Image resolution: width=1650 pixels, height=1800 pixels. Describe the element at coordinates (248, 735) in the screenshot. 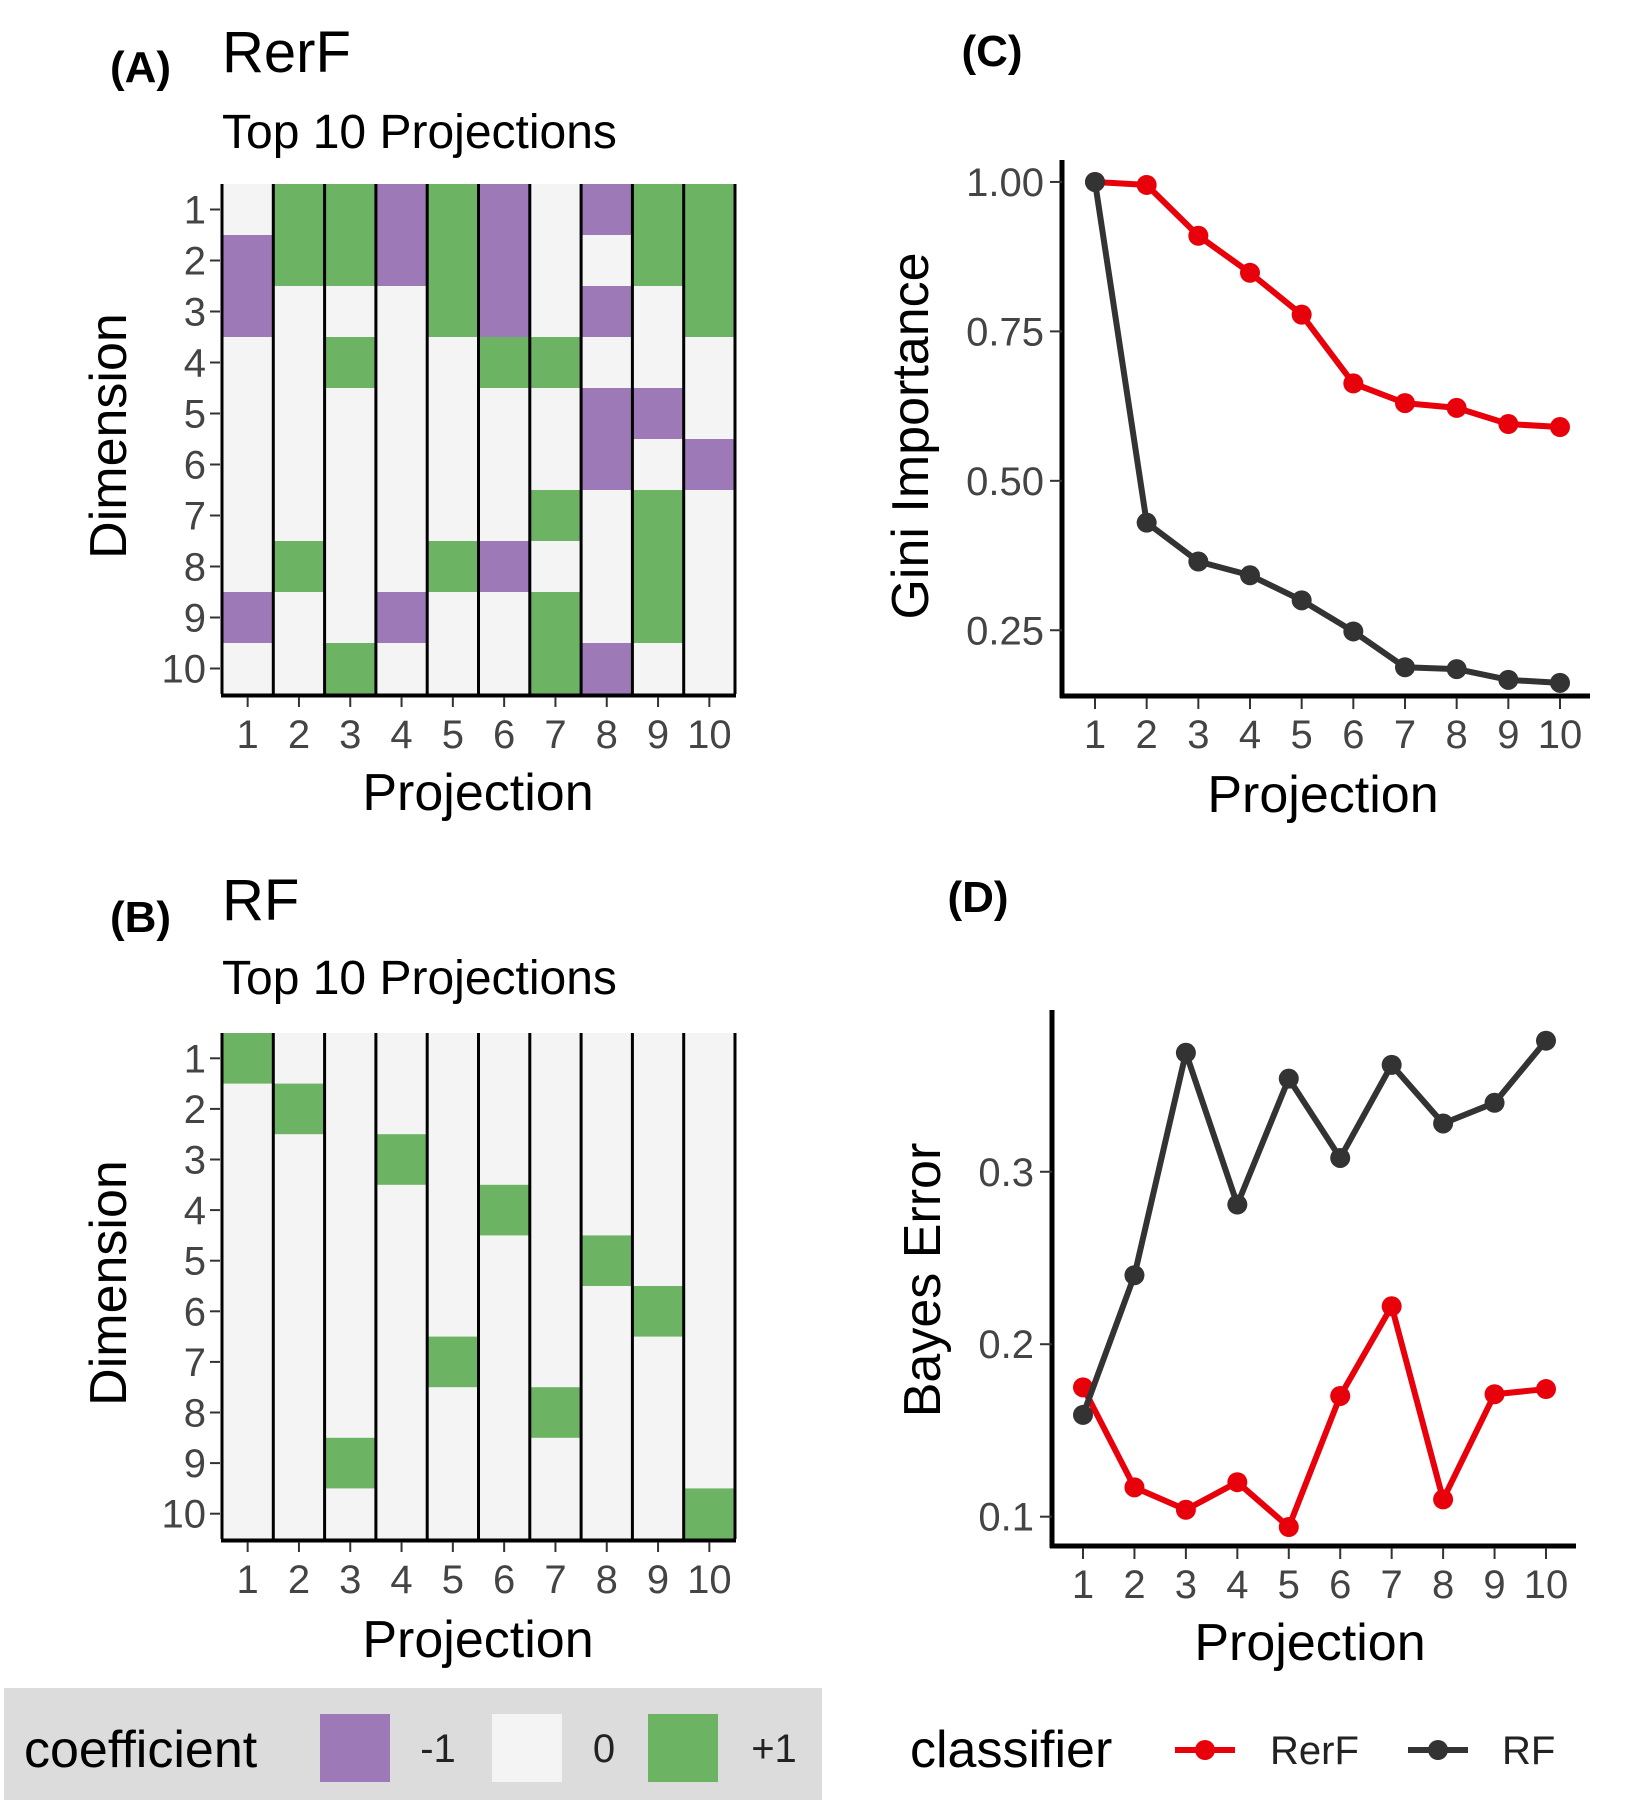

I see `x-tick-label: 1` at that location.